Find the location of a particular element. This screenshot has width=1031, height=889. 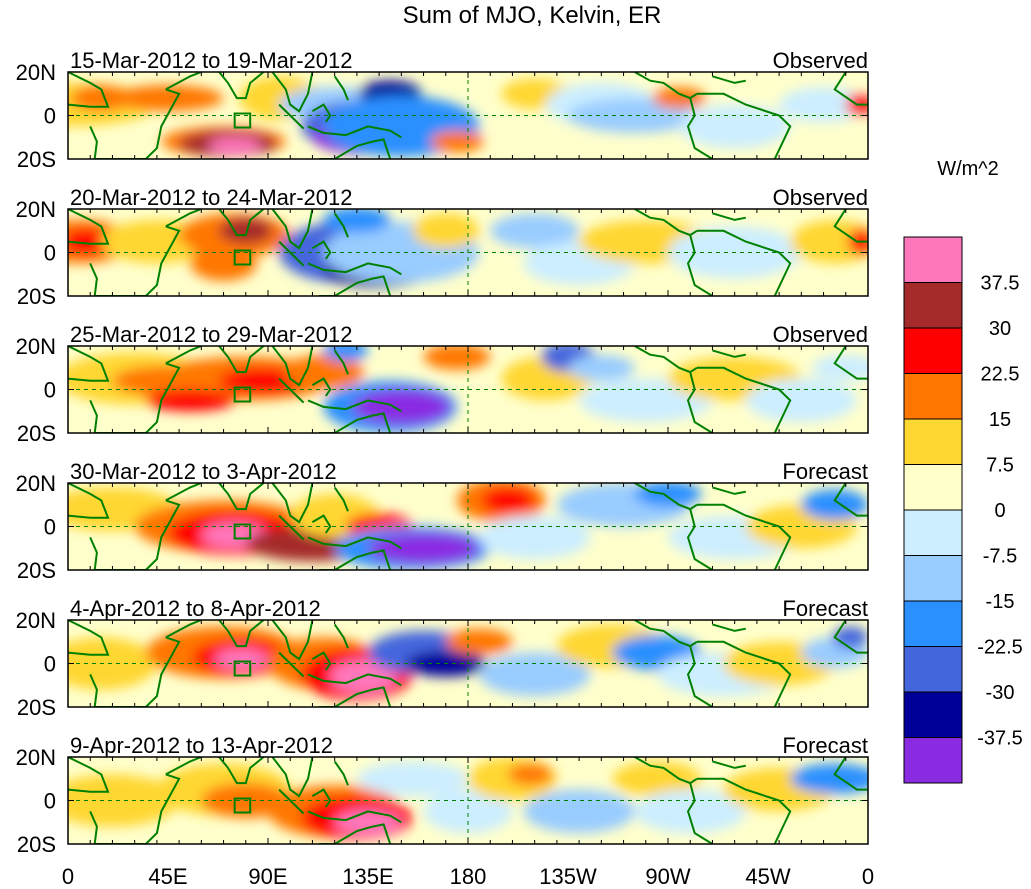

colorbar-units: W/m^2 is located at coordinates (968, 169).